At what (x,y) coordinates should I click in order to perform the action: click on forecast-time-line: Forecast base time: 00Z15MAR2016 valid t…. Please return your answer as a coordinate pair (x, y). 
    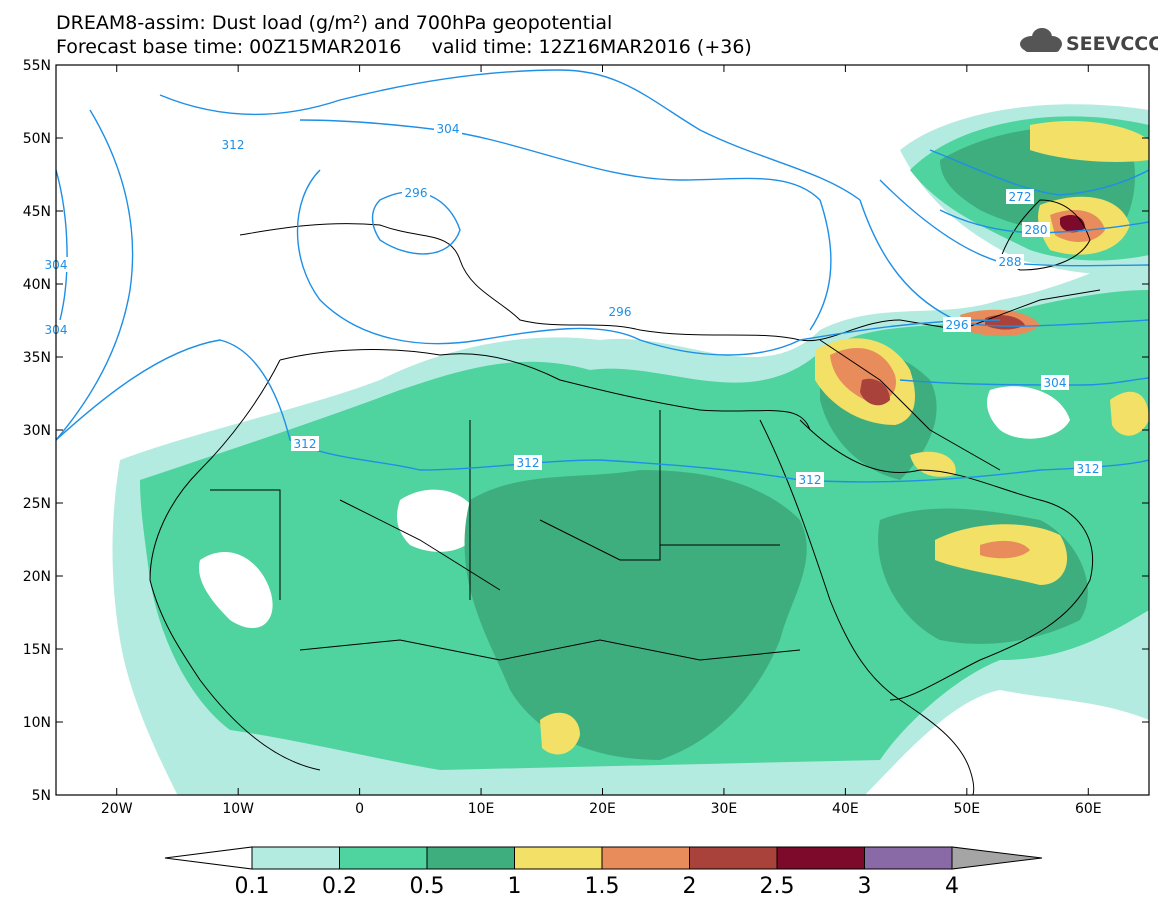
    Looking at the image, I should click on (404, 47).